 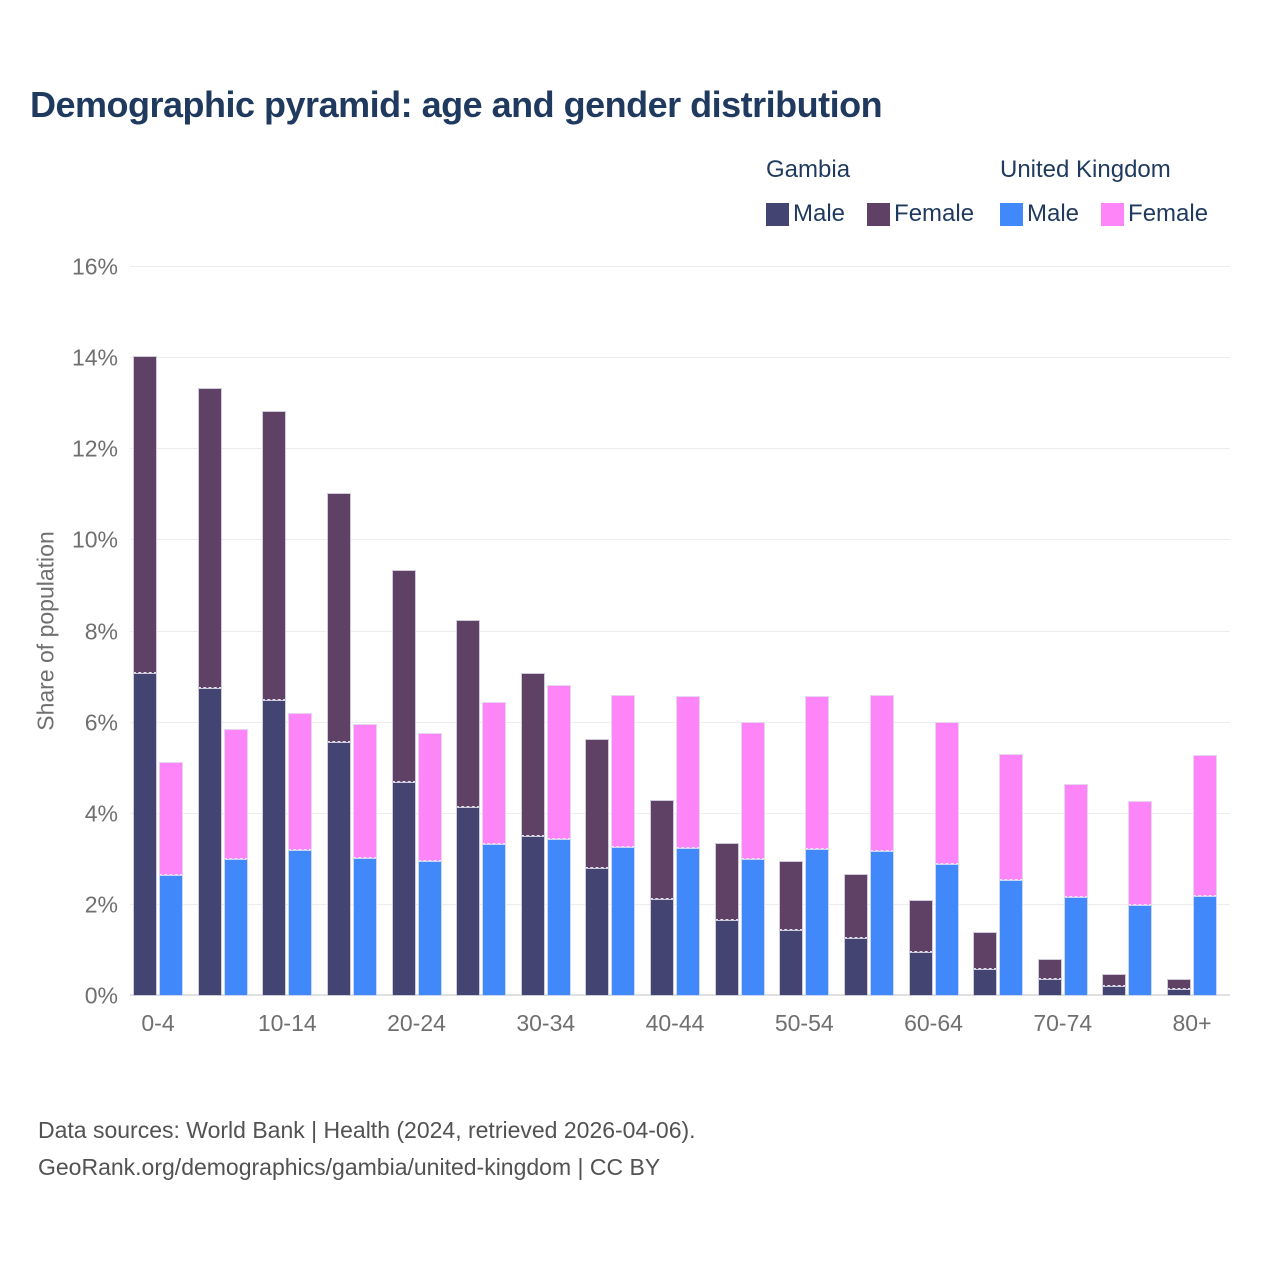 I want to click on bar-group-40-44: 40-44, so click(x=675, y=651).